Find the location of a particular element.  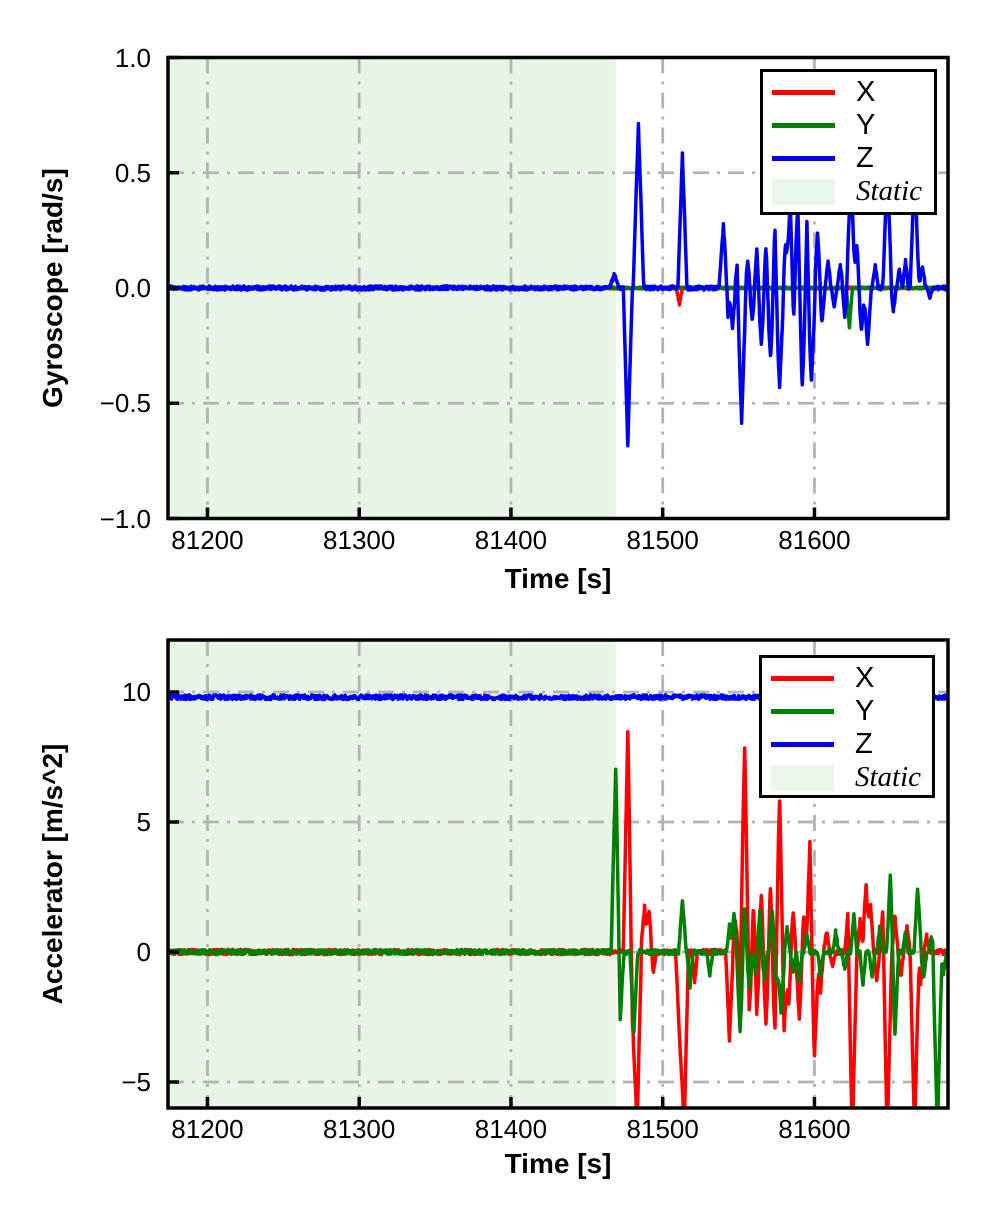

y-tick-label: 1.0 is located at coordinates (132, 57).